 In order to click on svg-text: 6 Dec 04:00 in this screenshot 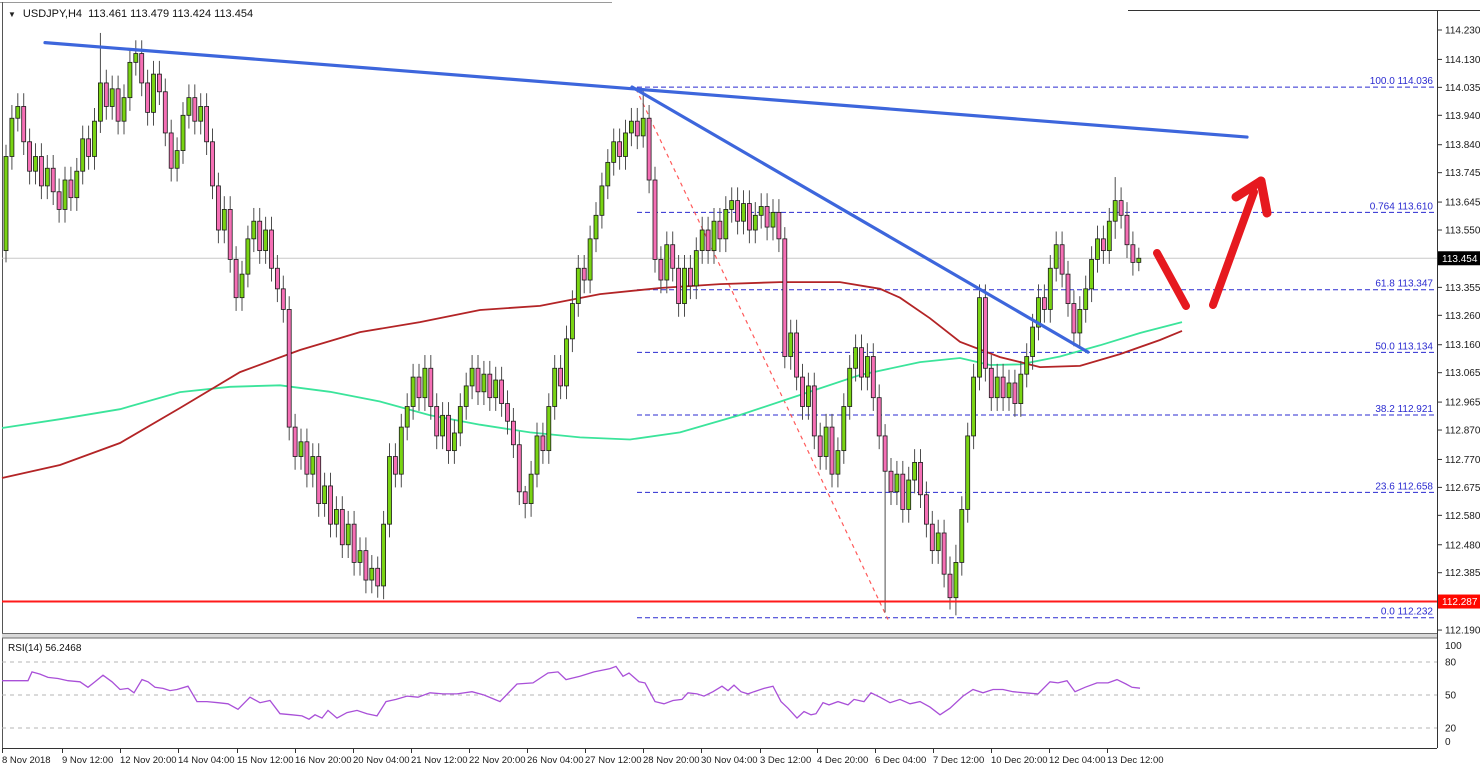, I will do `click(900, 760)`.